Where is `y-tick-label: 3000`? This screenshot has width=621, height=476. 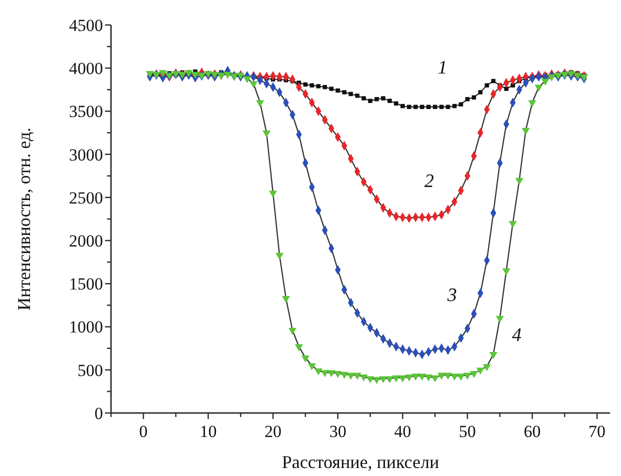 y-tick-label: 3000 is located at coordinates (86, 154).